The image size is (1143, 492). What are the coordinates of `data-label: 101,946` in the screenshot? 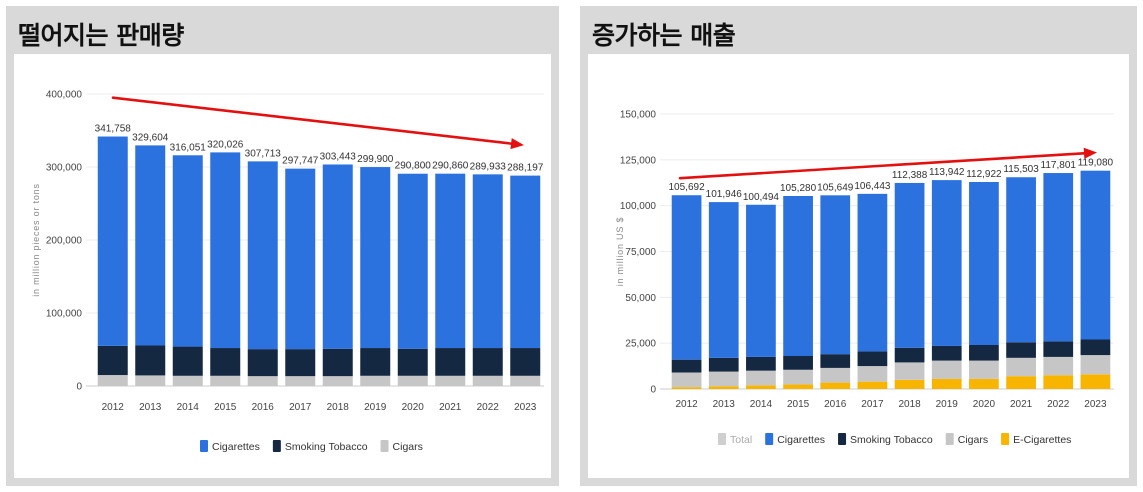 It's located at (724, 194).